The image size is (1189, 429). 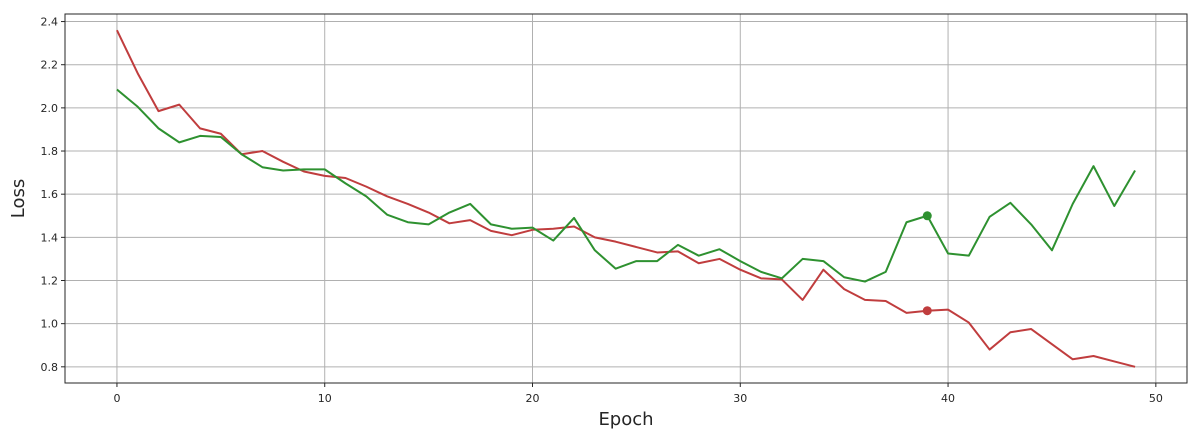 What do you see at coordinates (50, 108) in the screenshot?
I see `y-tick-label: 2.0` at bounding box center [50, 108].